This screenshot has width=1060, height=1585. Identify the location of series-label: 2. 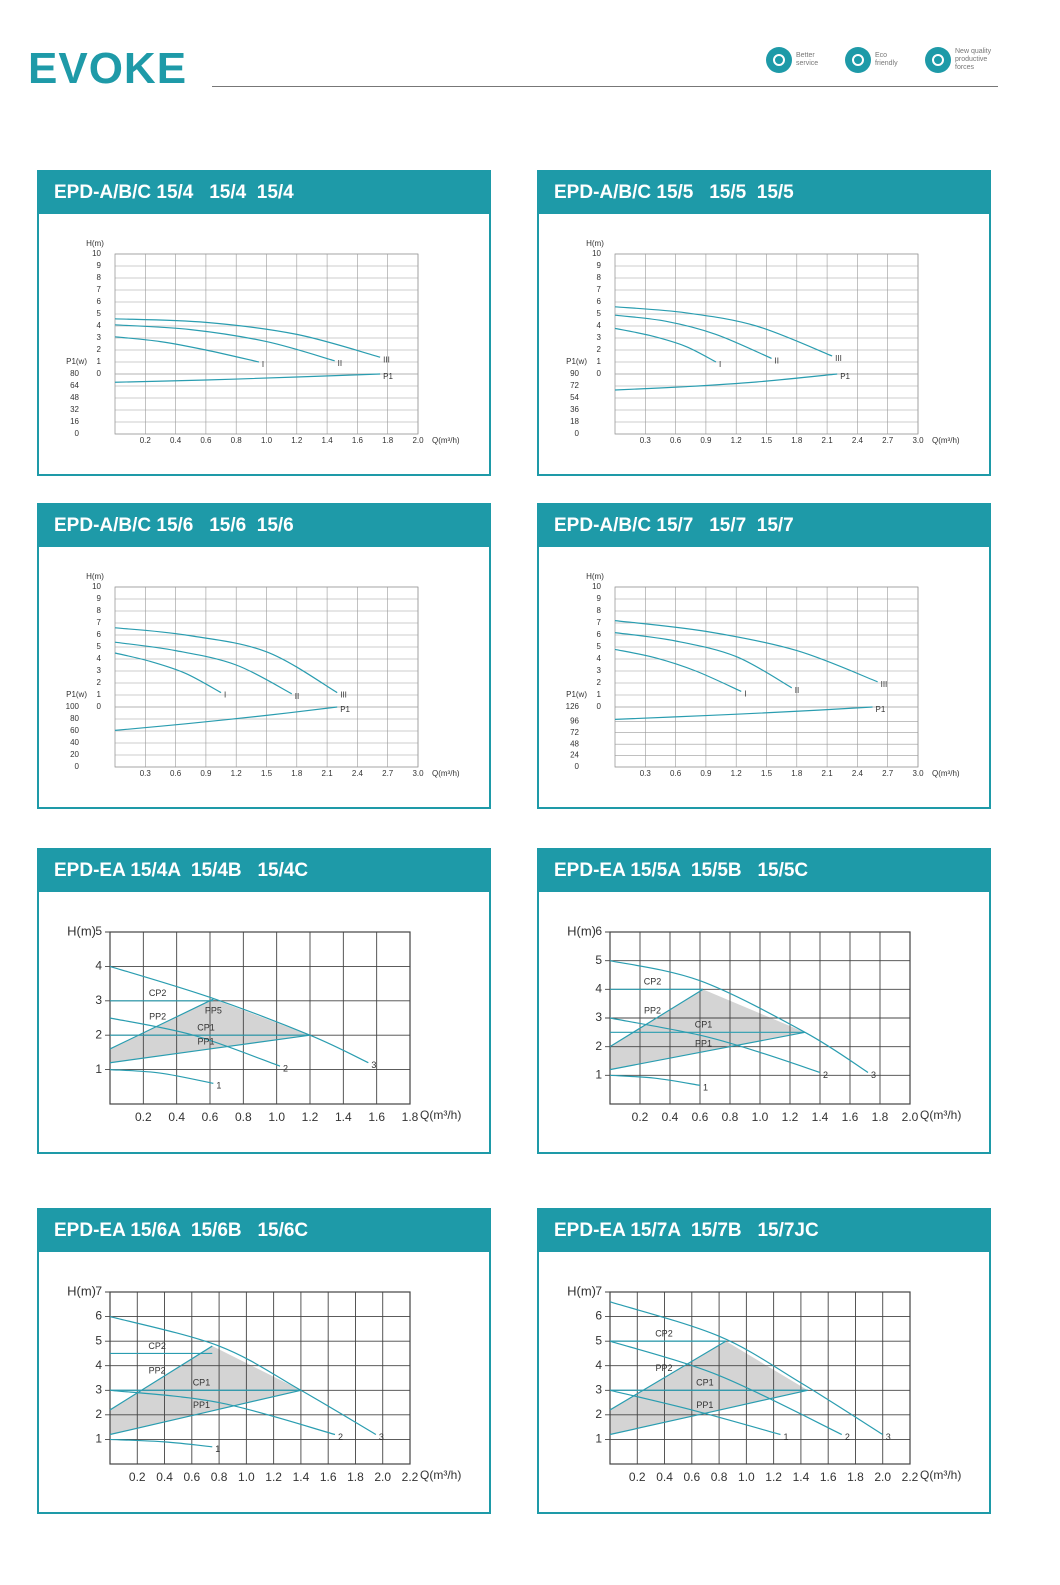
(285, 1069).